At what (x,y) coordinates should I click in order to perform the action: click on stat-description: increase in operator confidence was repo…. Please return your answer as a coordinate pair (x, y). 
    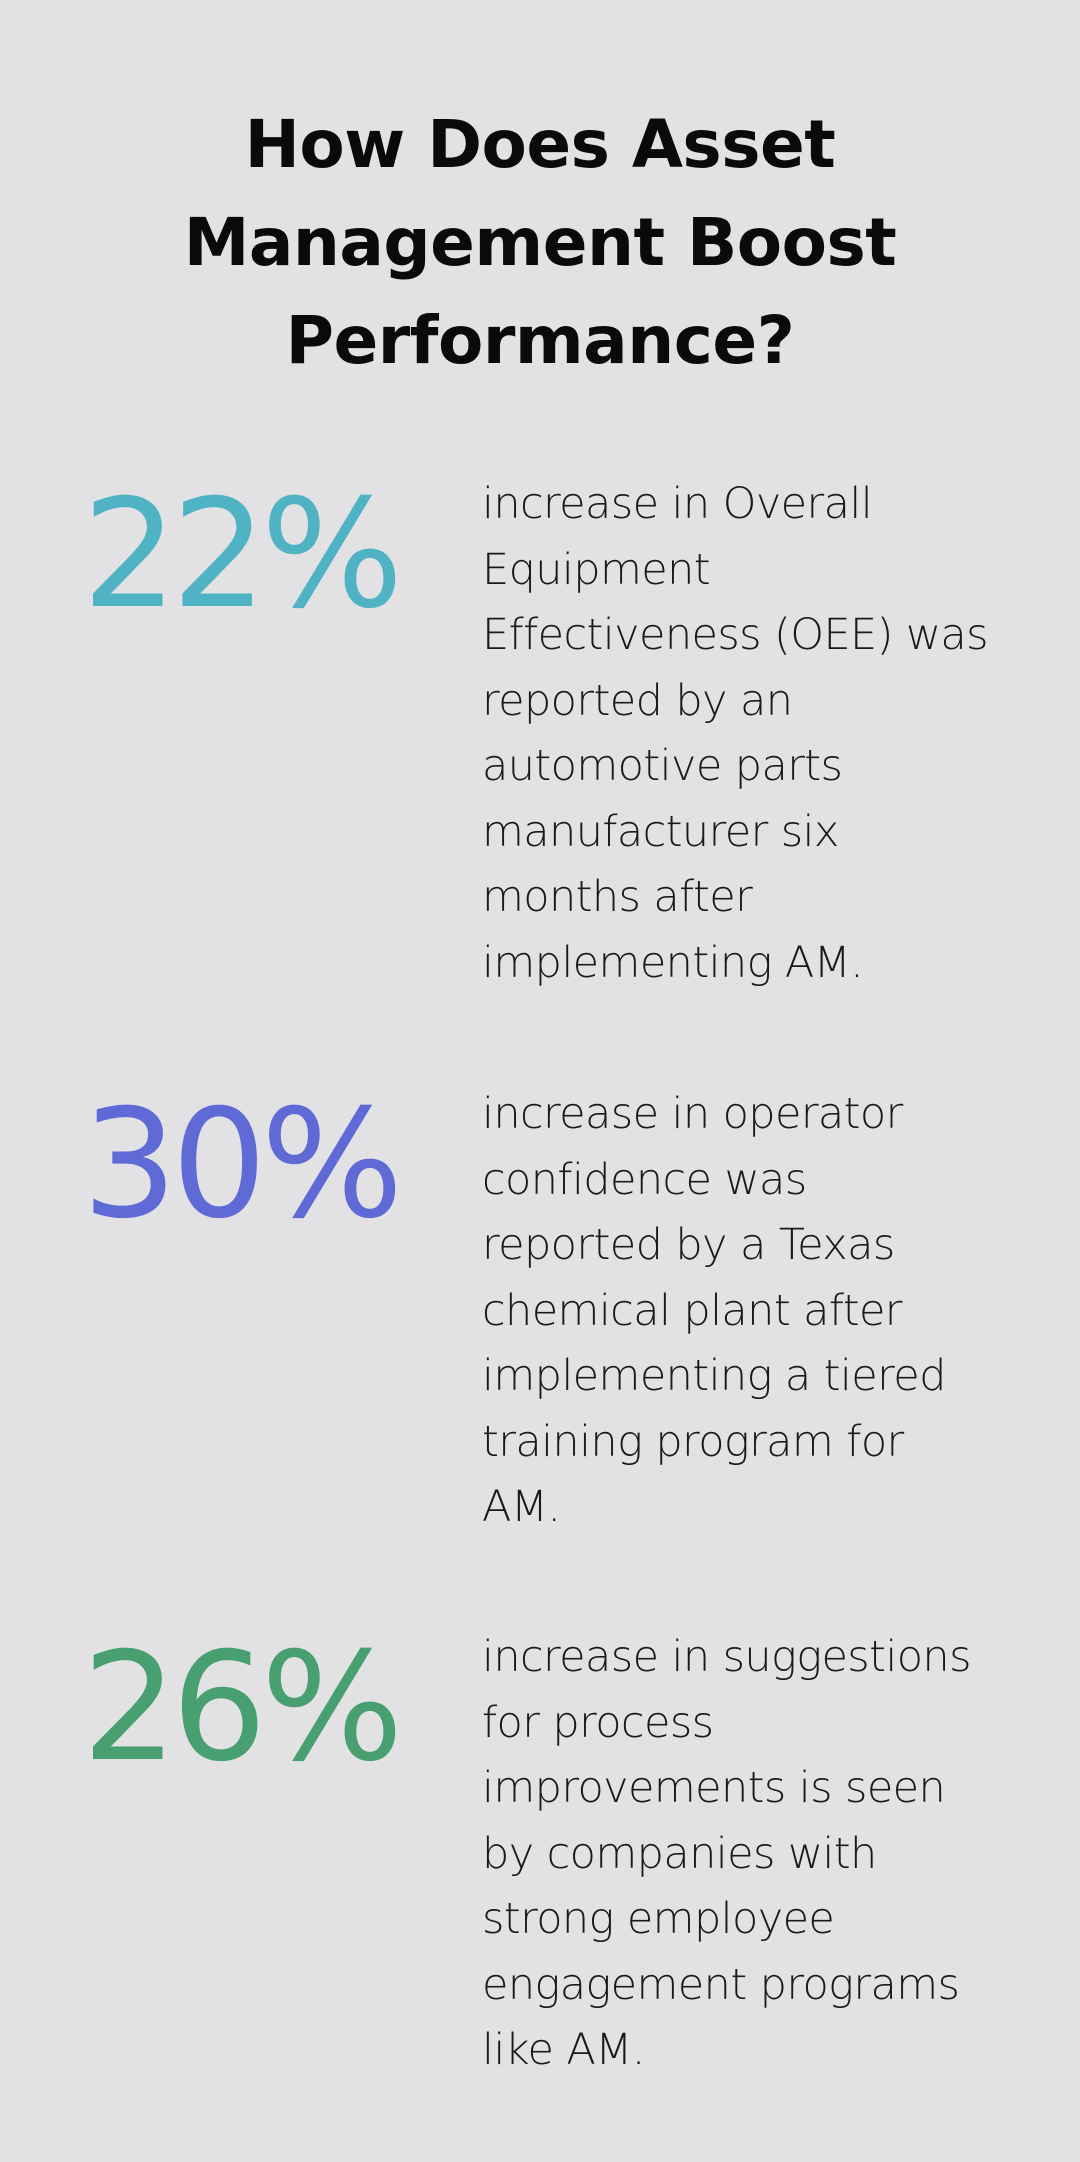
    Looking at the image, I should click on (752, 1311).